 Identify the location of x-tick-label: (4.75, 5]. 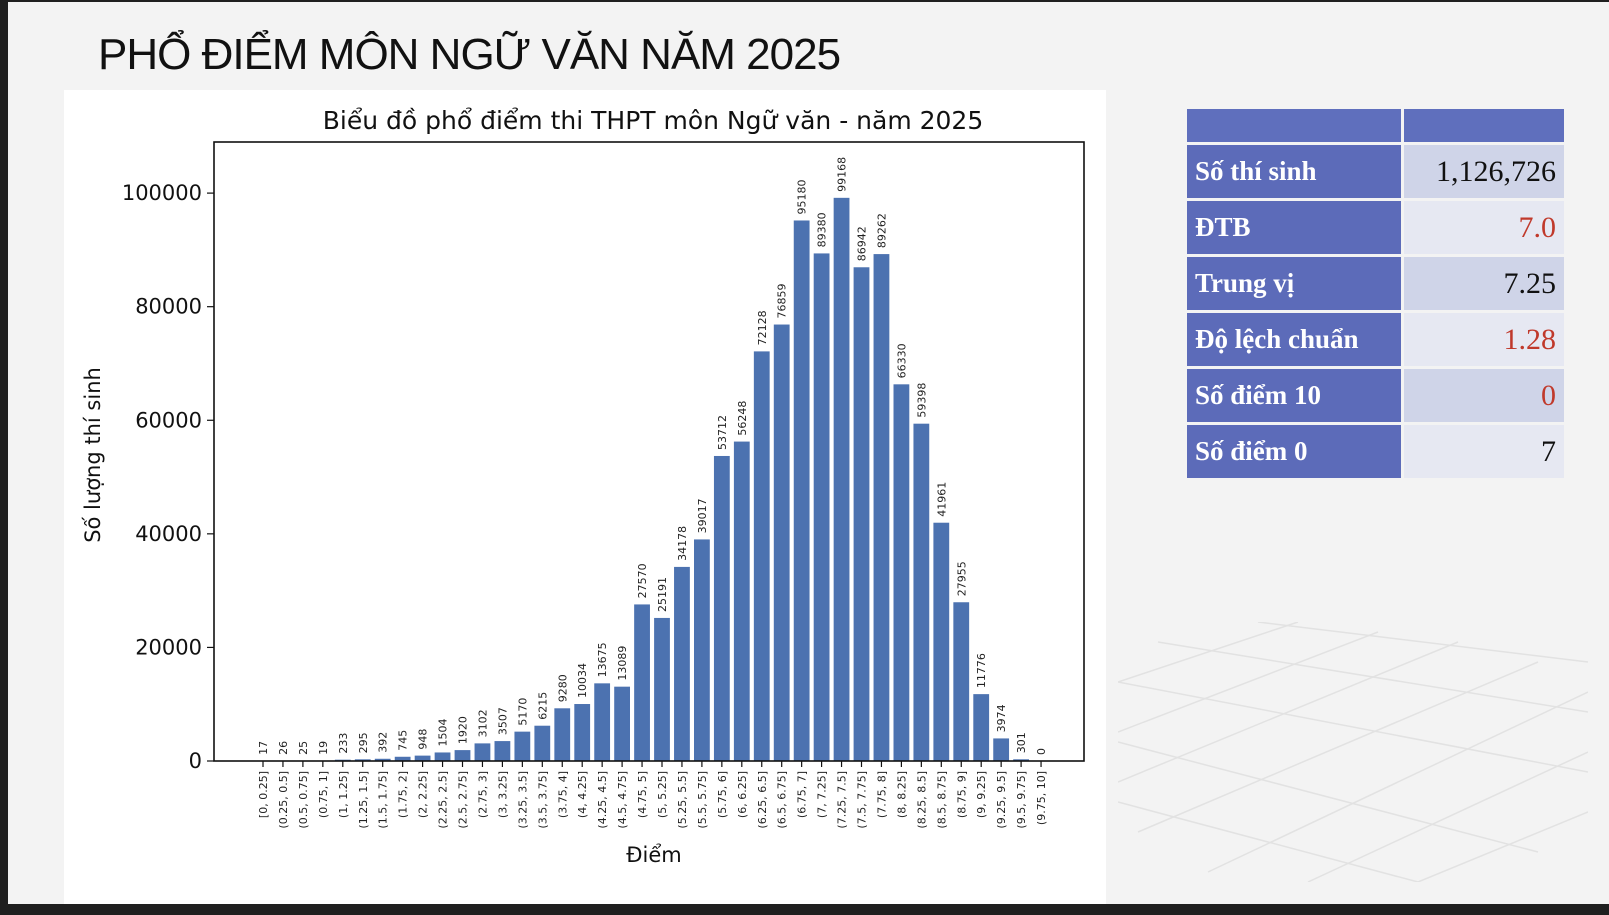
(642, 794).